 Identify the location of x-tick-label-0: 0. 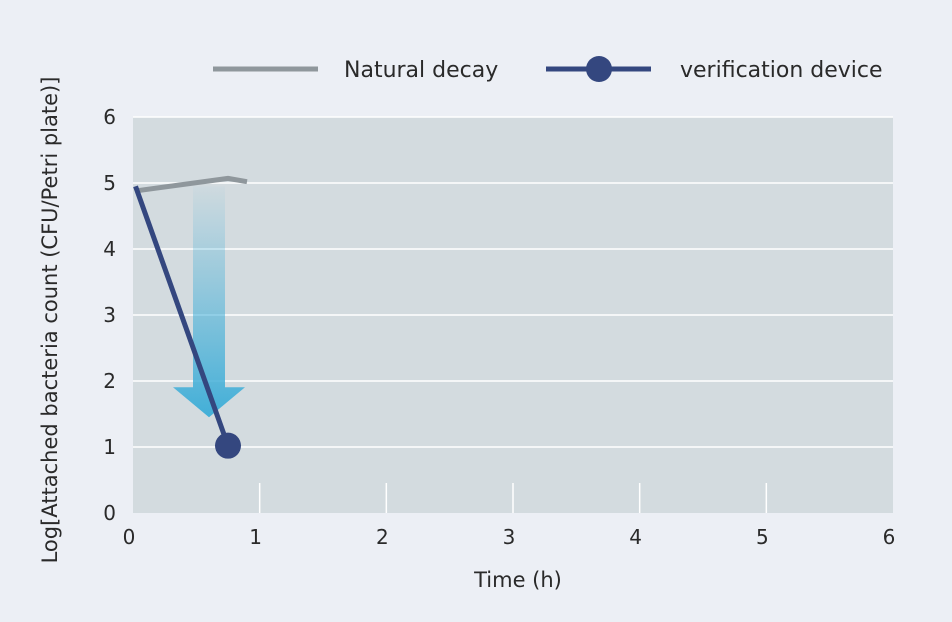
(129, 537).